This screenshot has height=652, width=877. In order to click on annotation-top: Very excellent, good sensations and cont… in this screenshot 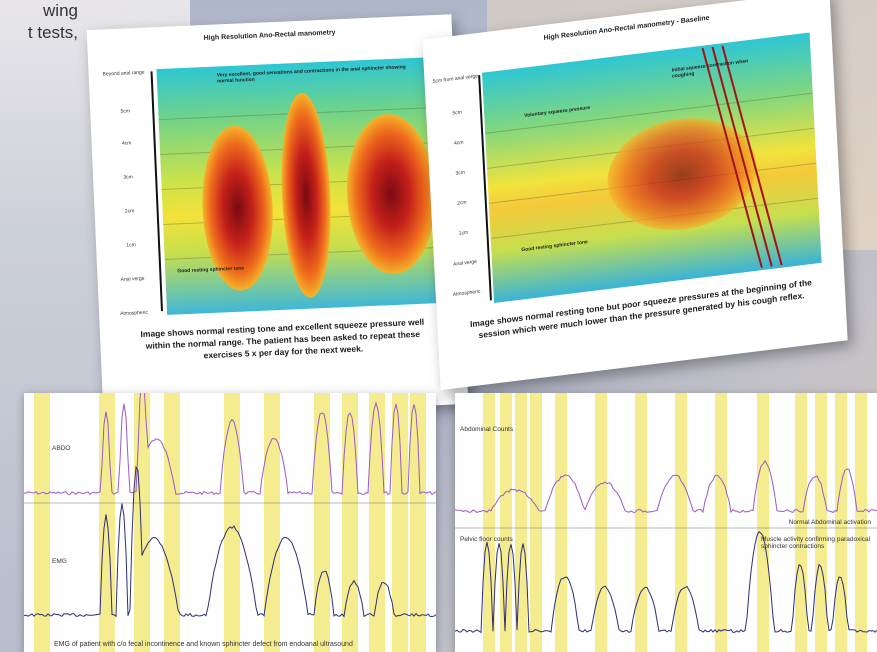, I will do `click(311, 74)`.